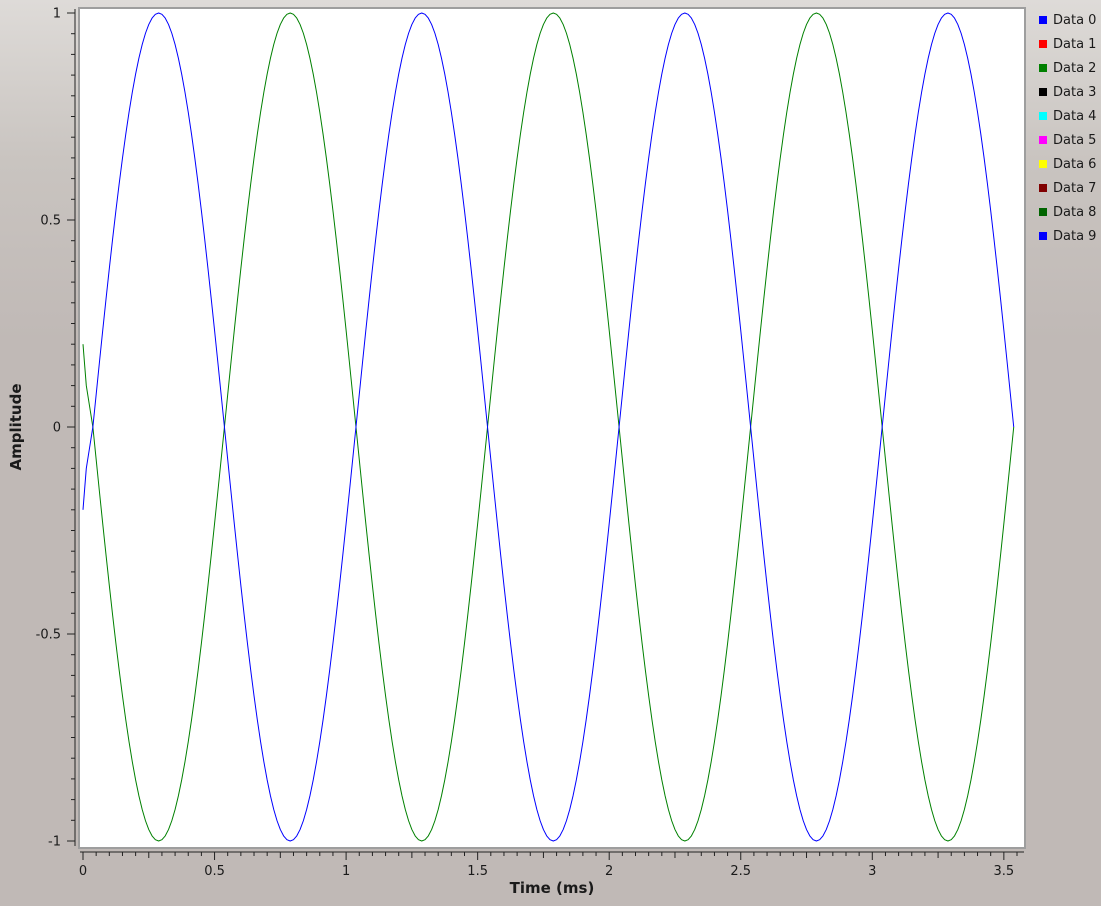  Describe the element at coordinates (1075, 164) in the screenshot. I see `legend-label: Data 6` at that location.